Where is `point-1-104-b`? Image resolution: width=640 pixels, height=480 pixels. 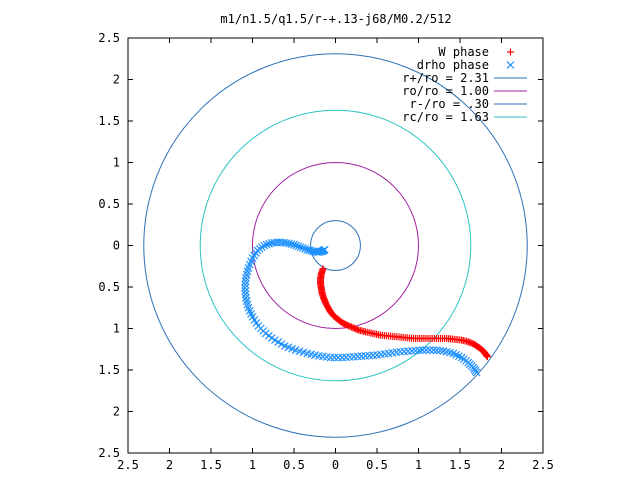 point-1-104-b is located at coordinates (291, 244).